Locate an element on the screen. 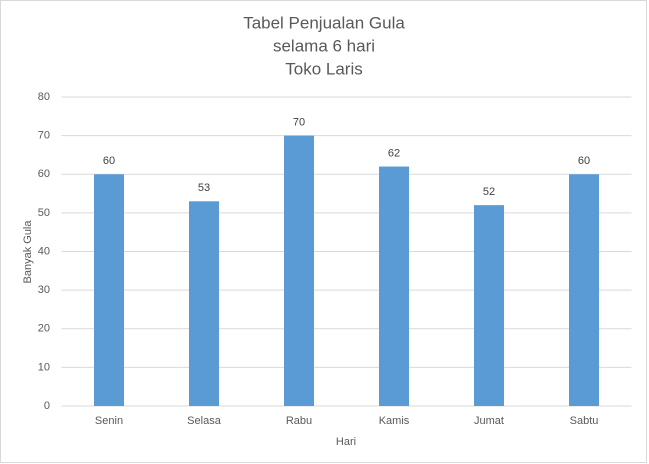  y-tick-label: 30 is located at coordinates (44, 290).